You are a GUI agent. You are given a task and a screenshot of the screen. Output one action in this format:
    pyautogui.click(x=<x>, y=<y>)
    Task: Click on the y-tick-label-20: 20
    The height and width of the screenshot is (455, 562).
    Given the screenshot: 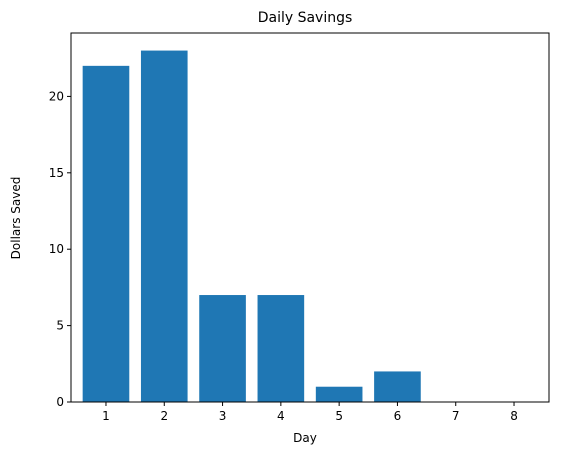 What is the action you would take?
    pyautogui.click(x=56, y=96)
    